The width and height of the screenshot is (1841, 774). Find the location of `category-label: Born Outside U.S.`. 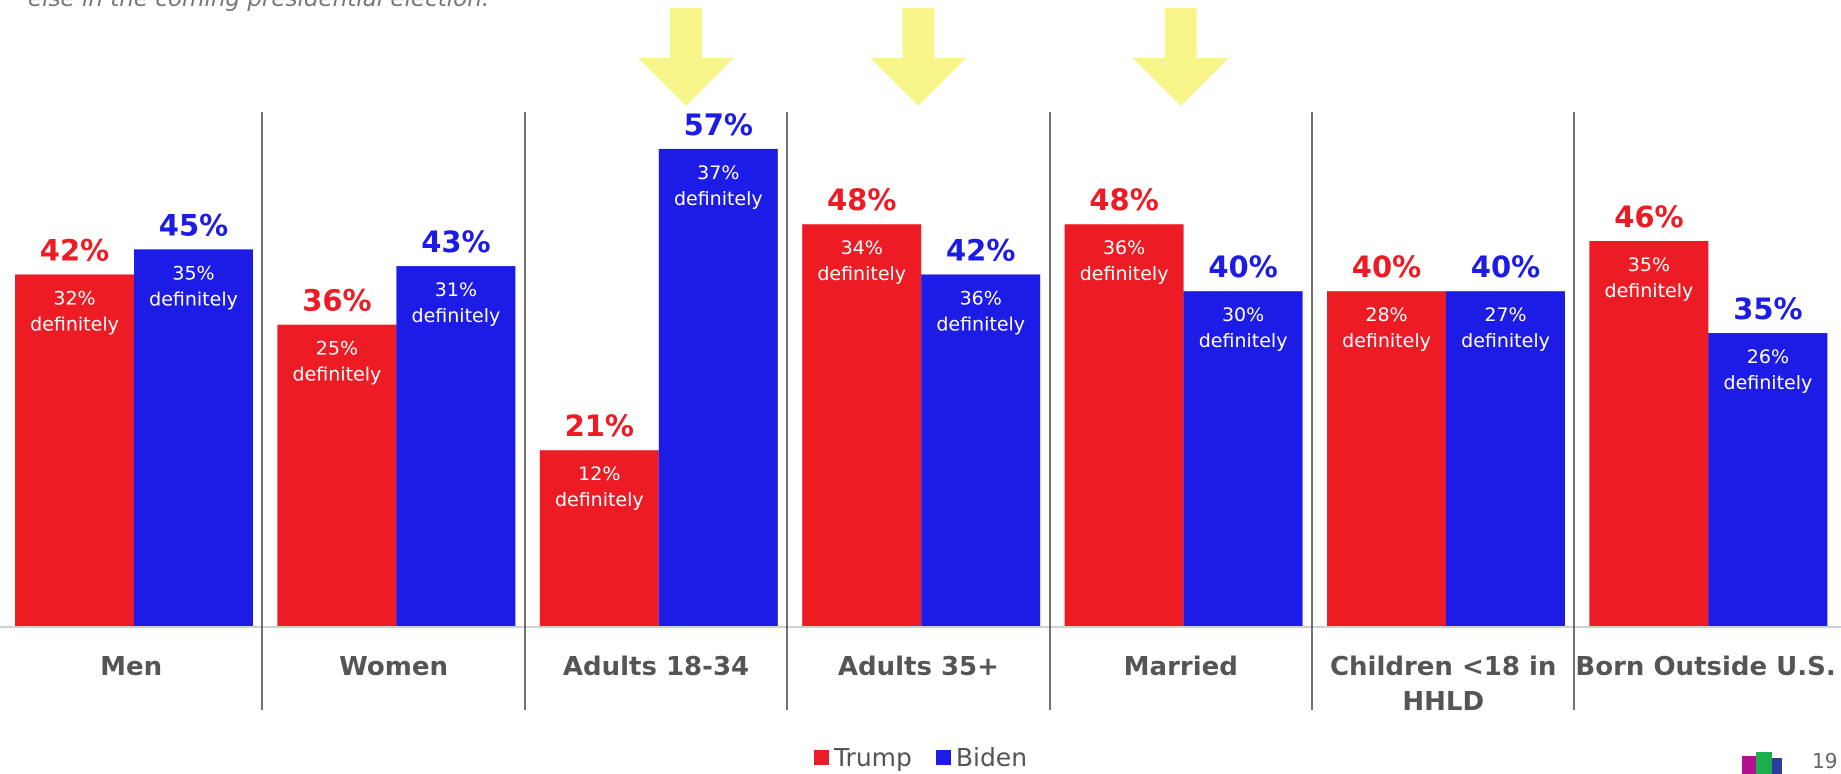

category-label: Born Outside U.S. is located at coordinates (1705, 667).